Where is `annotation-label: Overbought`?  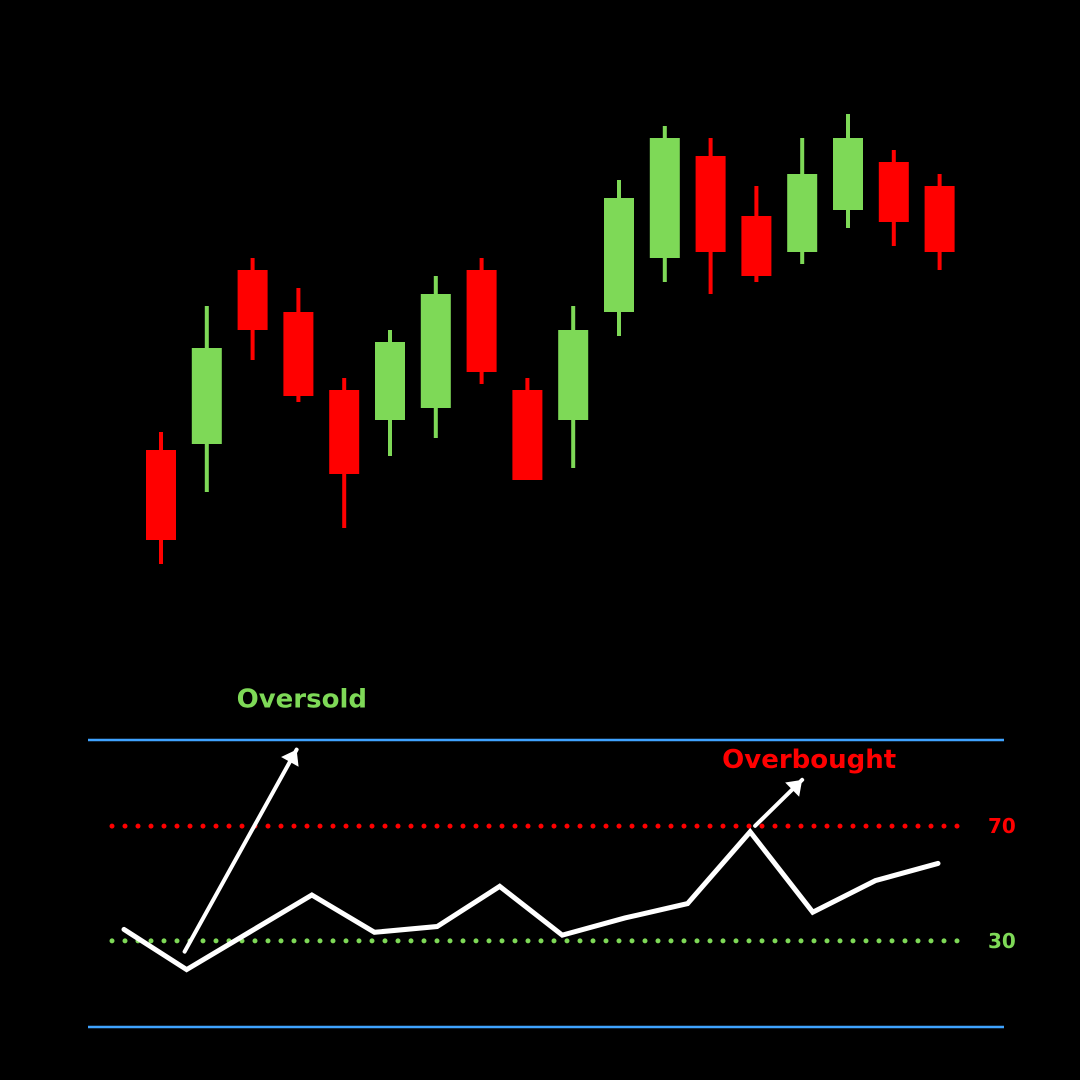 annotation-label: Overbought is located at coordinates (809, 760).